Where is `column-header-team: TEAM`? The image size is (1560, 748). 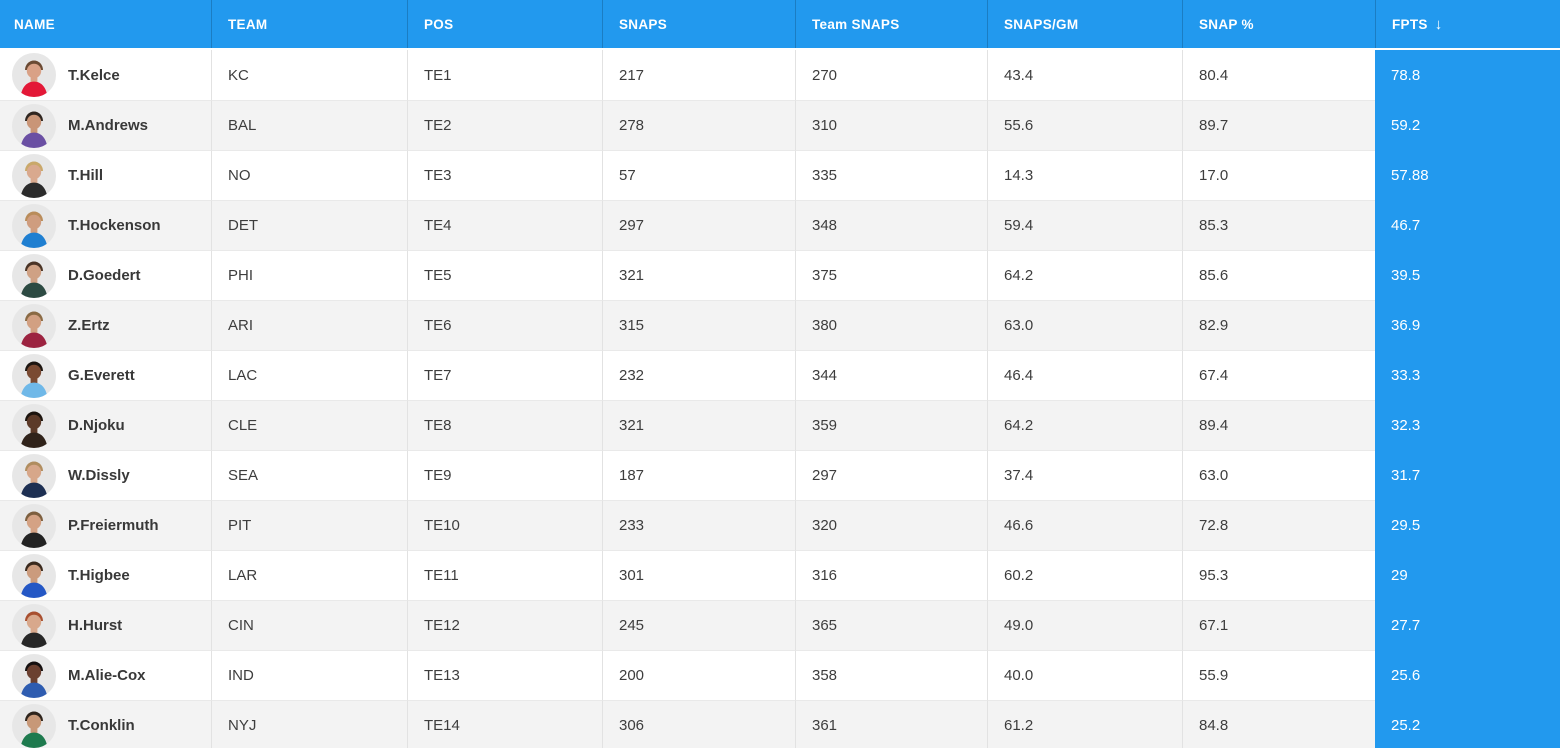 column-header-team: TEAM is located at coordinates (309, 24).